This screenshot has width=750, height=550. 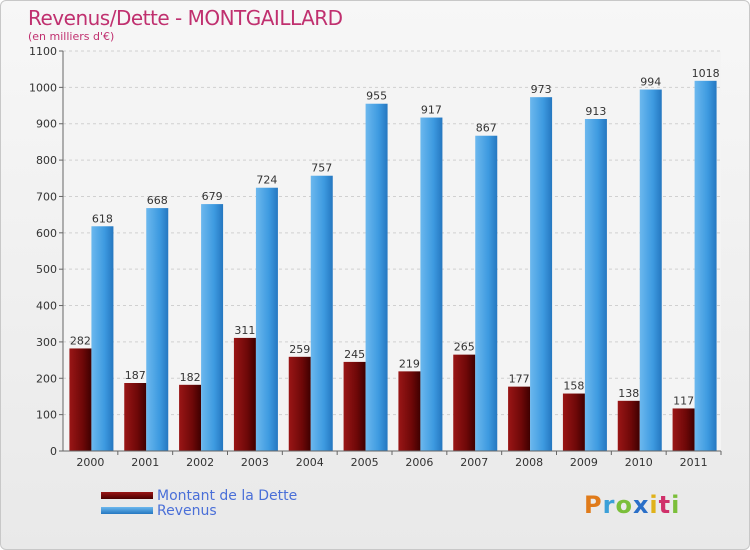 What do you see at coordinates (639, 462) in the screenshot?
I see `x-tick-label: 2010` at bounding box center [639, 462].